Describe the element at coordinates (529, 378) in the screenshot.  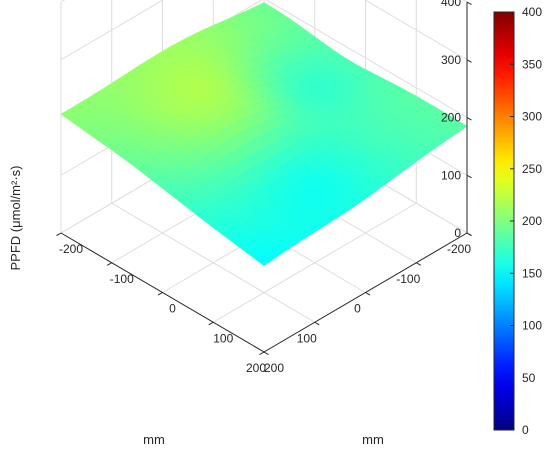
I see `colorbar-tick-label-1: 50` at that location.